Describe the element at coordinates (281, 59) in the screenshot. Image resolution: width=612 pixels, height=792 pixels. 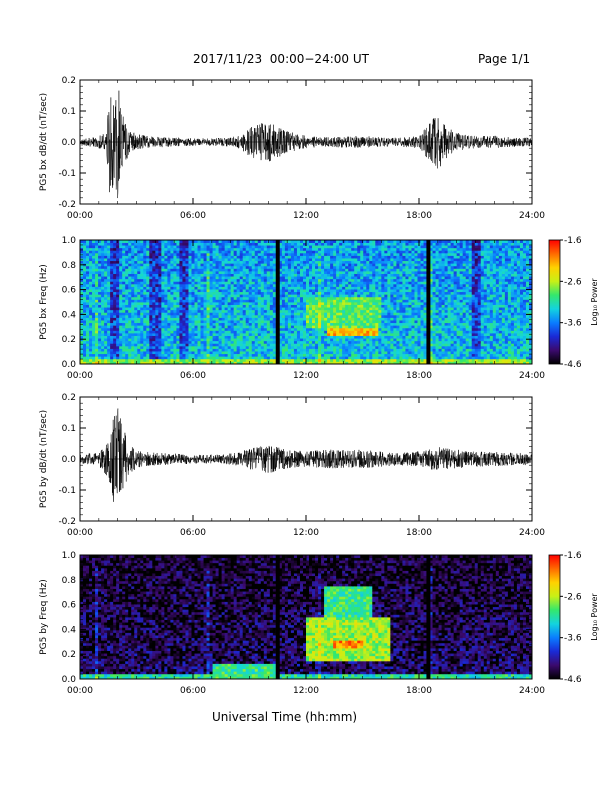
I see `page-title: 2017/11/23 00:00−24:00 UT` at that location.